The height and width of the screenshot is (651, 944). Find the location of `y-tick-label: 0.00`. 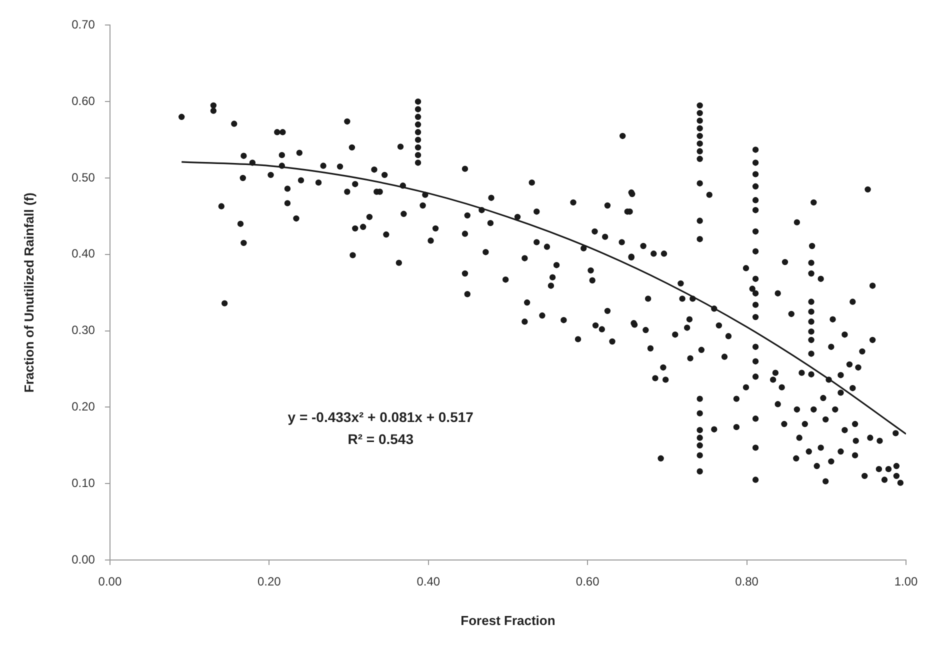

y-tick-label: 0.00 is located at coordinates (84, 559).